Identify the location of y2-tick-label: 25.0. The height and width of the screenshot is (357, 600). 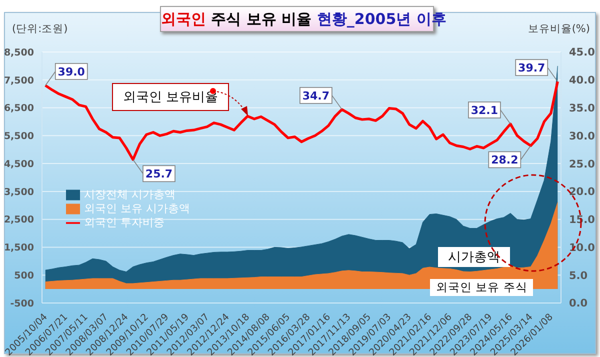
(582, 164).